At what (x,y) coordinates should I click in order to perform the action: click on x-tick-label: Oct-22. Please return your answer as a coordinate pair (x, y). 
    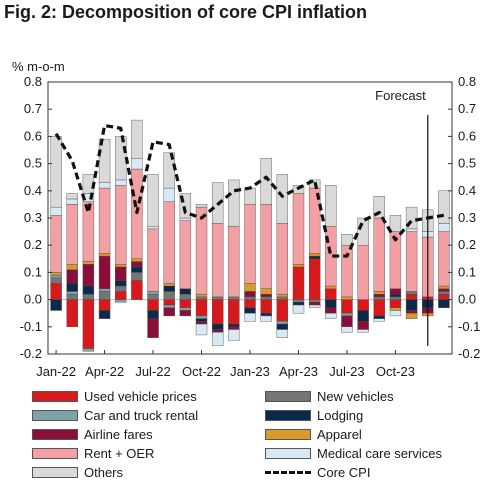
    Looking at the image, I should click on (201, 371).